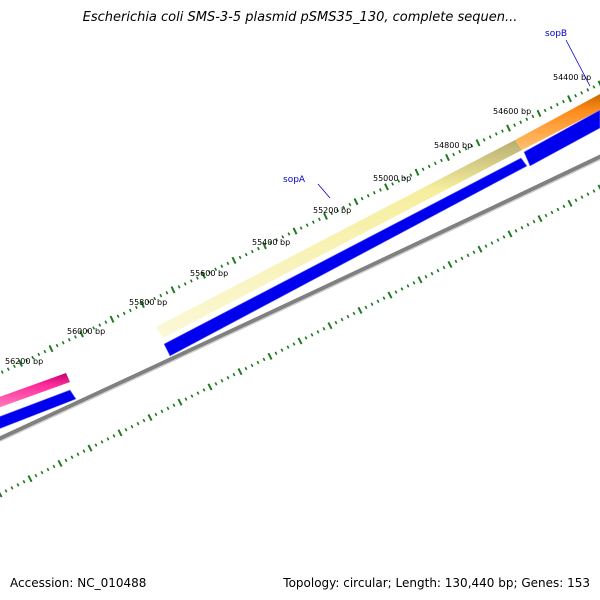  What do you see at coordinates (35, 393) in the screenshot?
I see `feature-pink` at bounding box center [35, 393].